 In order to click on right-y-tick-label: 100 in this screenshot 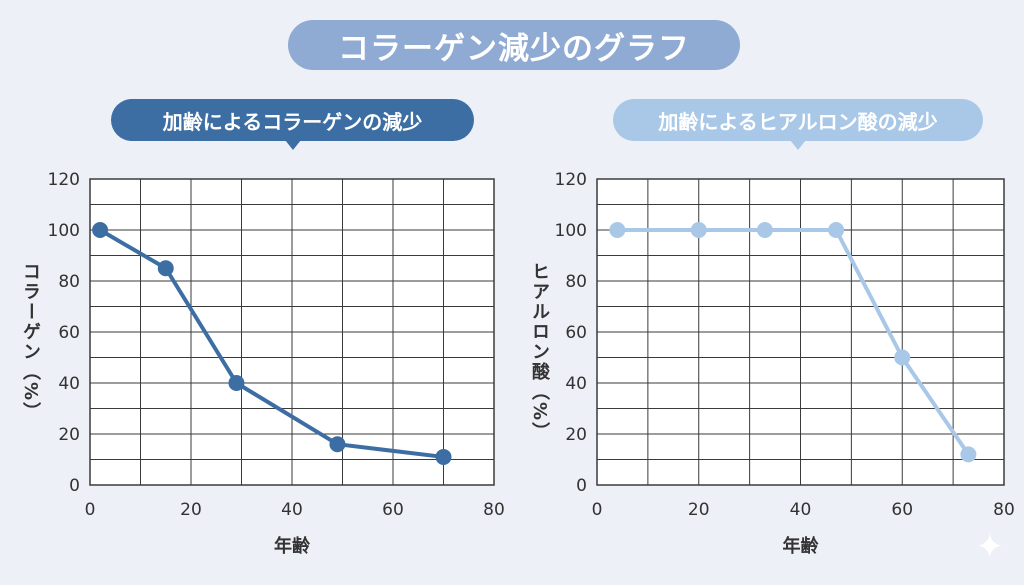, I will do `click(571, 231)`.